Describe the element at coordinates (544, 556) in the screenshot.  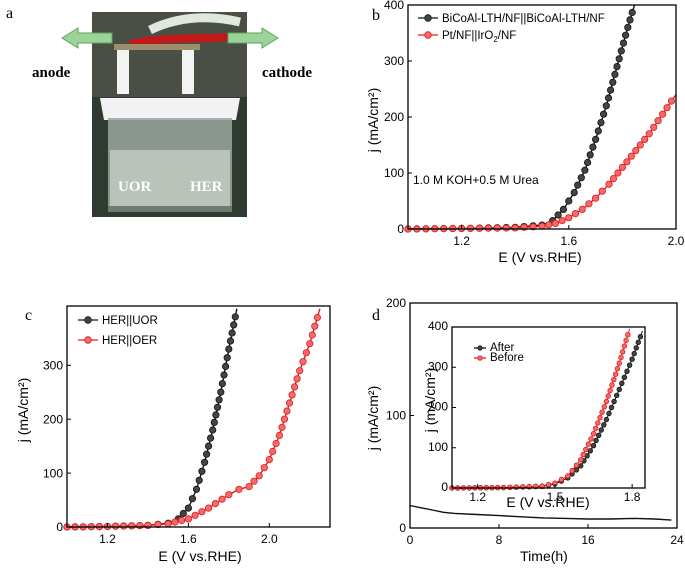
I see `x-axis-label: Time(h)` at that location.